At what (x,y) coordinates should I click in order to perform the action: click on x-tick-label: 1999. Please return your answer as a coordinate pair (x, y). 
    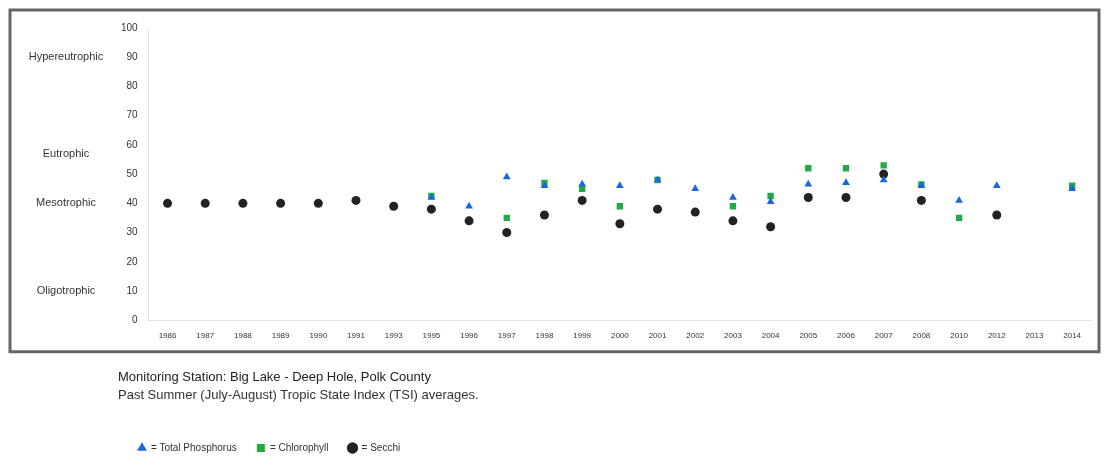
    Looking at the image, I should click on (582, 336).